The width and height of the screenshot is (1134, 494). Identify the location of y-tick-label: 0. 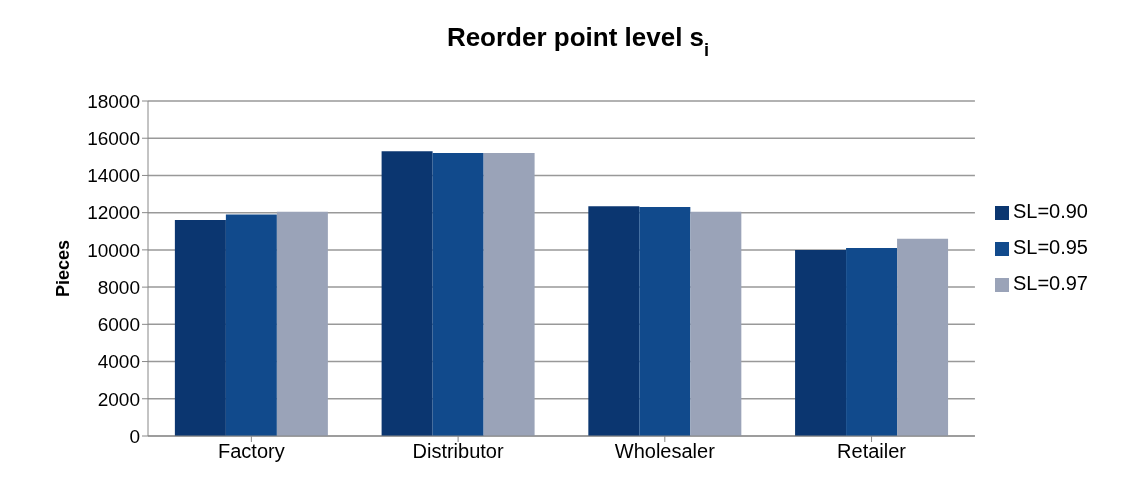
(134, 436).